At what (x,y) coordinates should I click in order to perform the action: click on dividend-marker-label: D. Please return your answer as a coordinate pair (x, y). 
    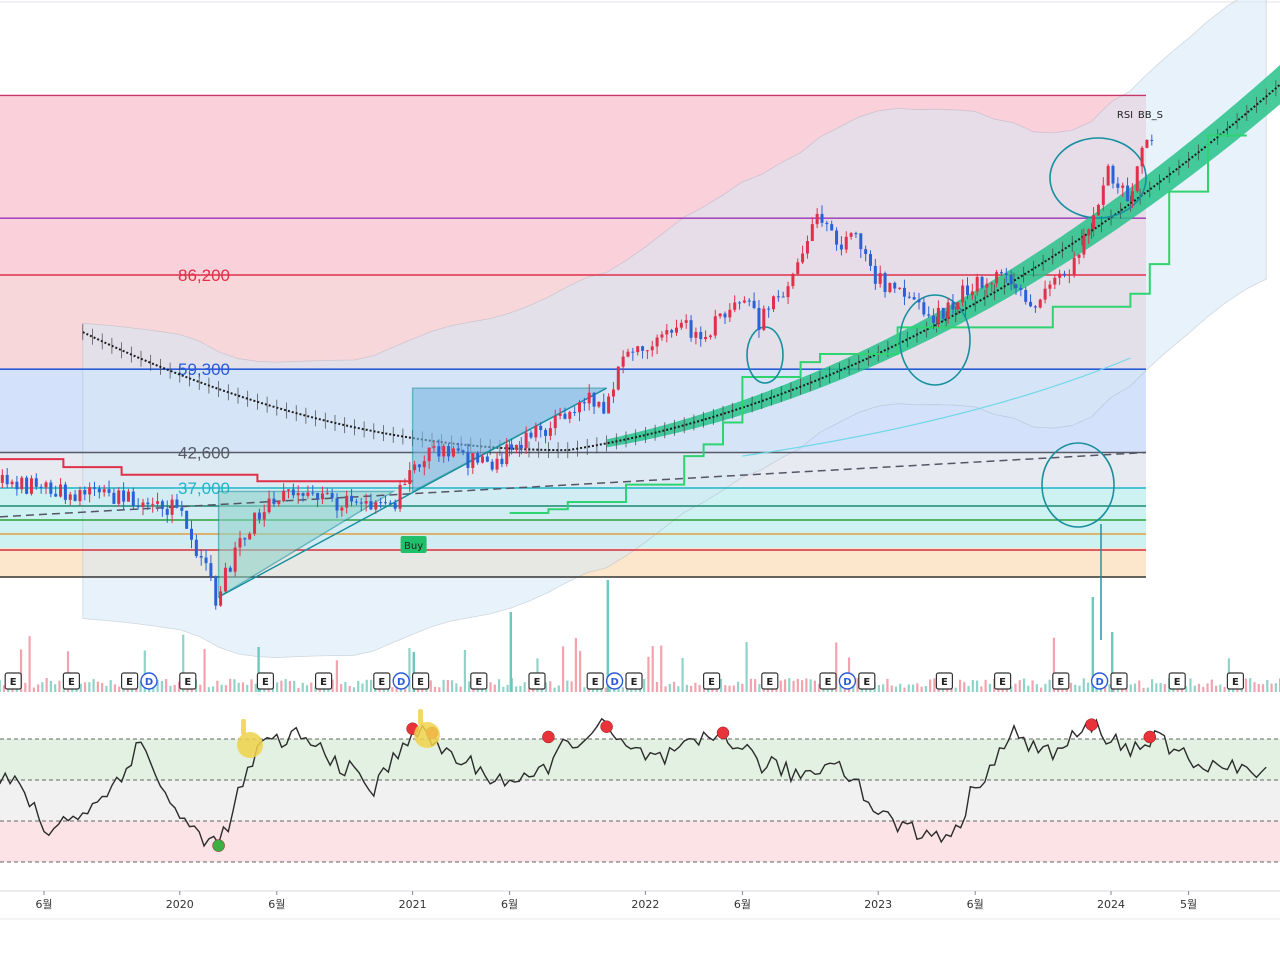
    Looking at the image, I should click on (1099, 682).